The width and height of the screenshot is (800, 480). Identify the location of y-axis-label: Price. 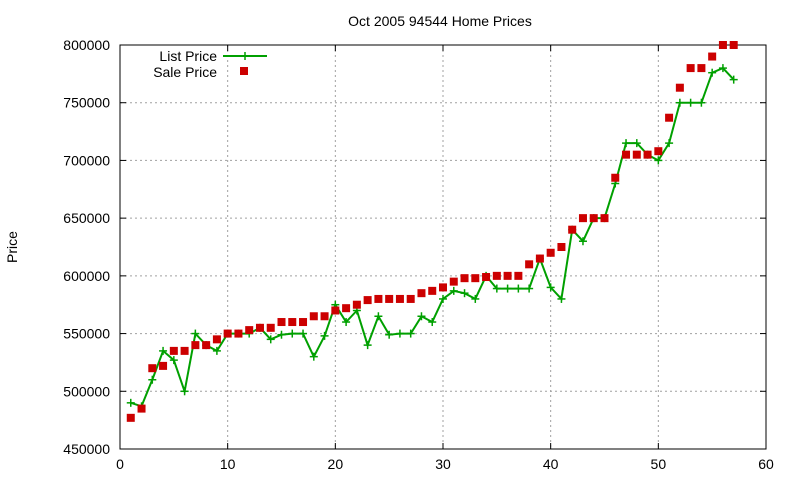
(12, 247).